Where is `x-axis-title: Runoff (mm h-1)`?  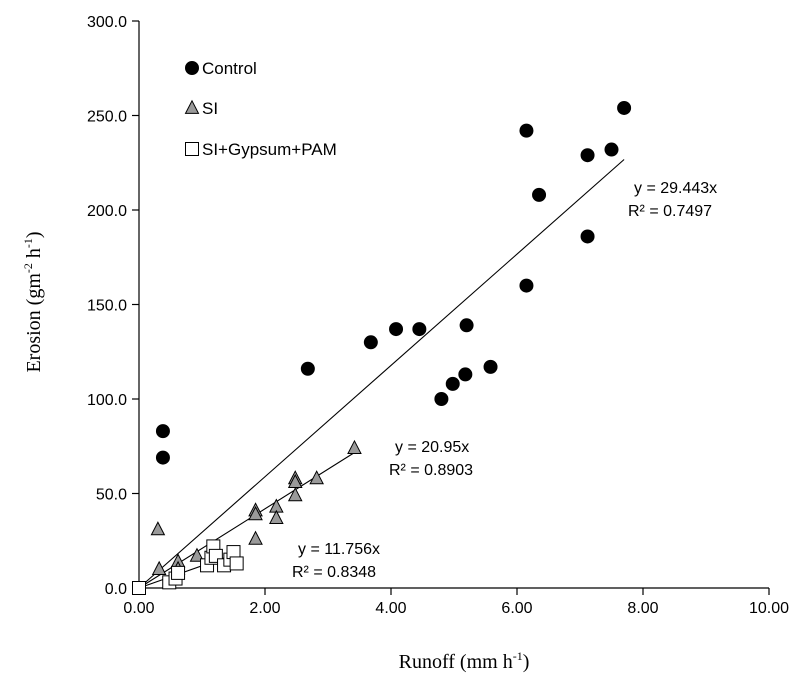
x-axis-title: Runoff (mm h-1) is located at coordinates (464, 661).